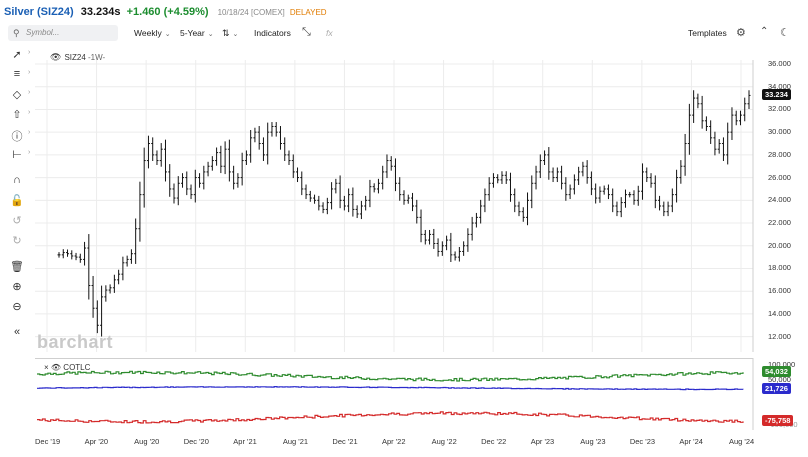 The height and width of the screenshot is (457, 808). I want to click on range-dropdown: 5-Year ⌄, so click(197, 33).